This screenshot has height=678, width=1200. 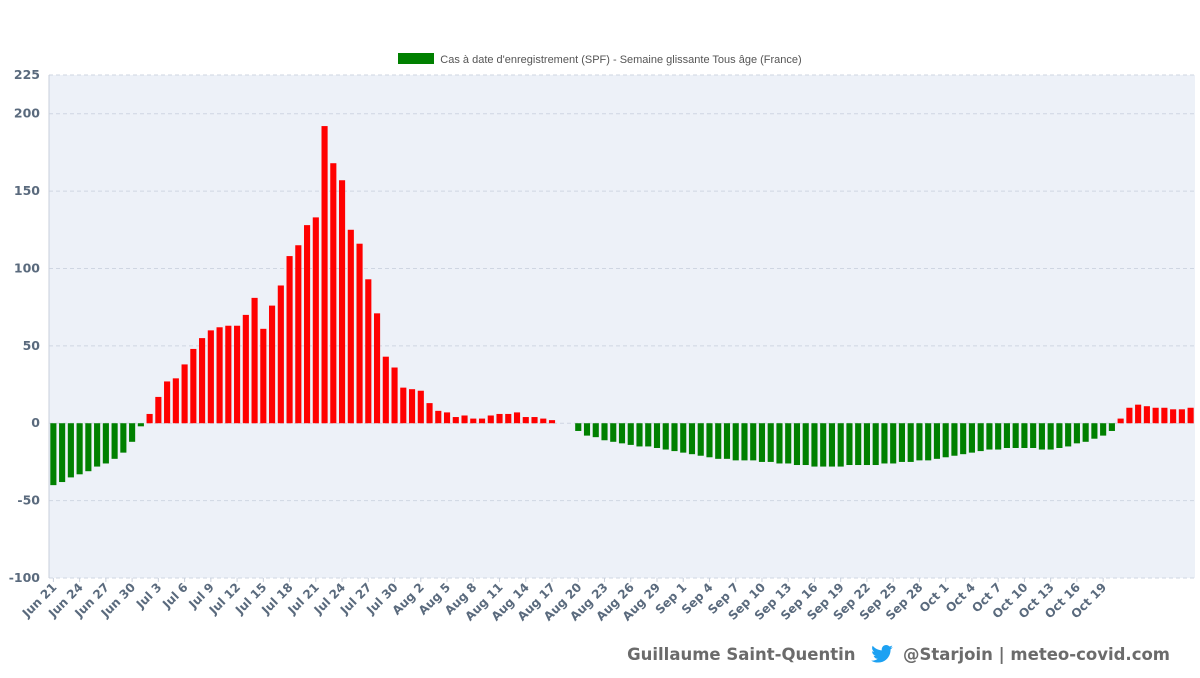 What do you see at coordinates (882, 656) in the screenshot?
I see `twitter-bird-icon` at bounding box center [882, 656].